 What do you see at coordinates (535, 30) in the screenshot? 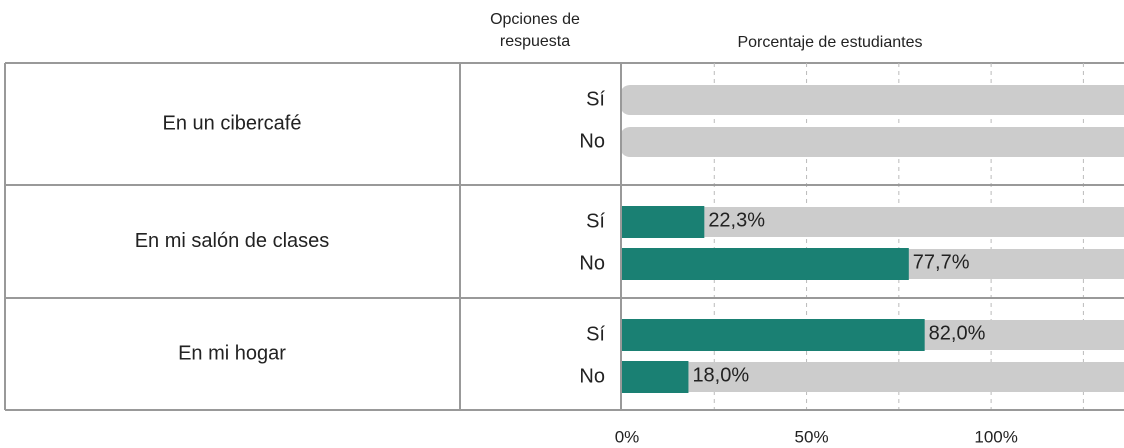
I see `row-header: Opciones de respuesta` at bounding box center [535, 30].